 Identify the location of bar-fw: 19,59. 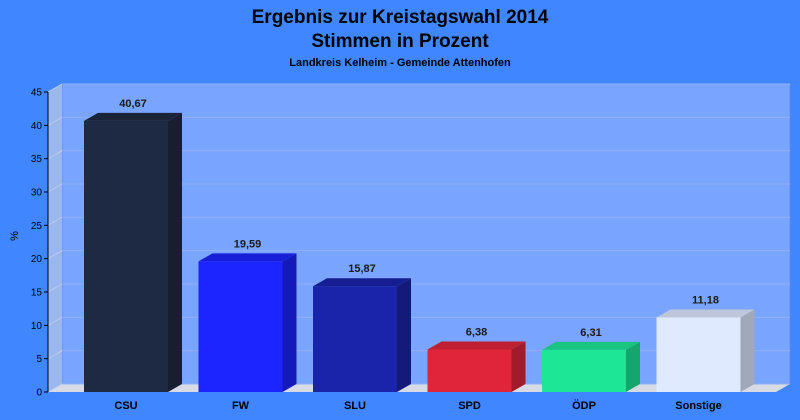
(247, 315).